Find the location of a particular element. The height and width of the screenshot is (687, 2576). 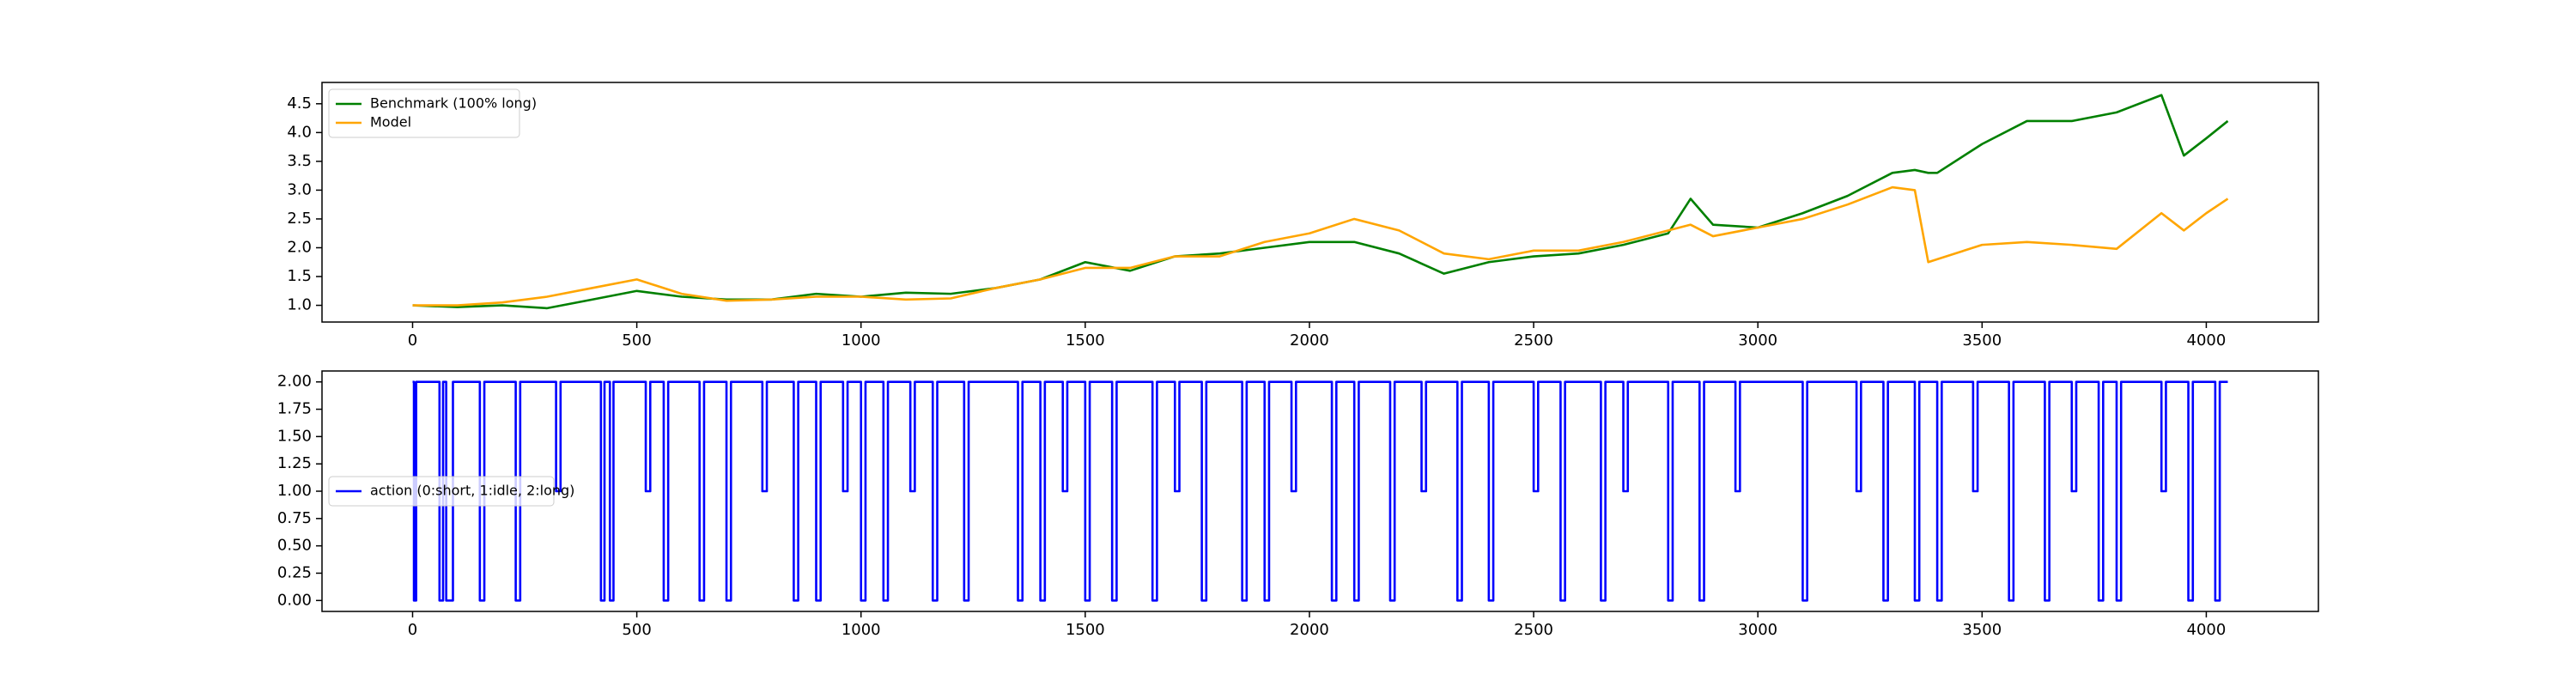

y-tick-label: 1.5 is located at coordinates (300, 276).